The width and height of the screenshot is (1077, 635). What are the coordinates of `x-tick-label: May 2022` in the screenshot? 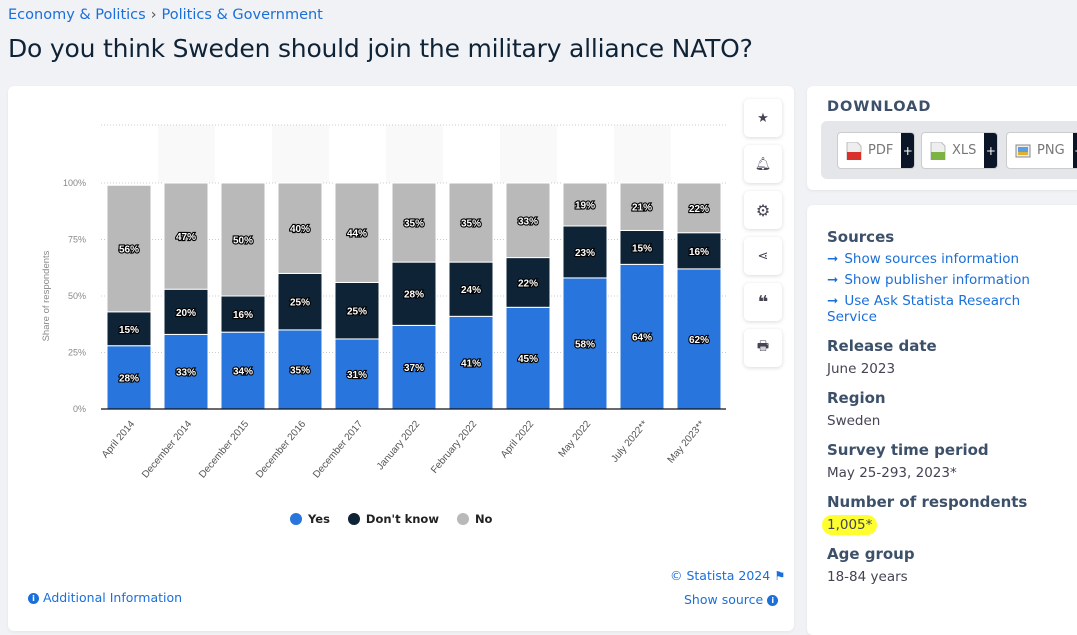 It's located at (575, 439).